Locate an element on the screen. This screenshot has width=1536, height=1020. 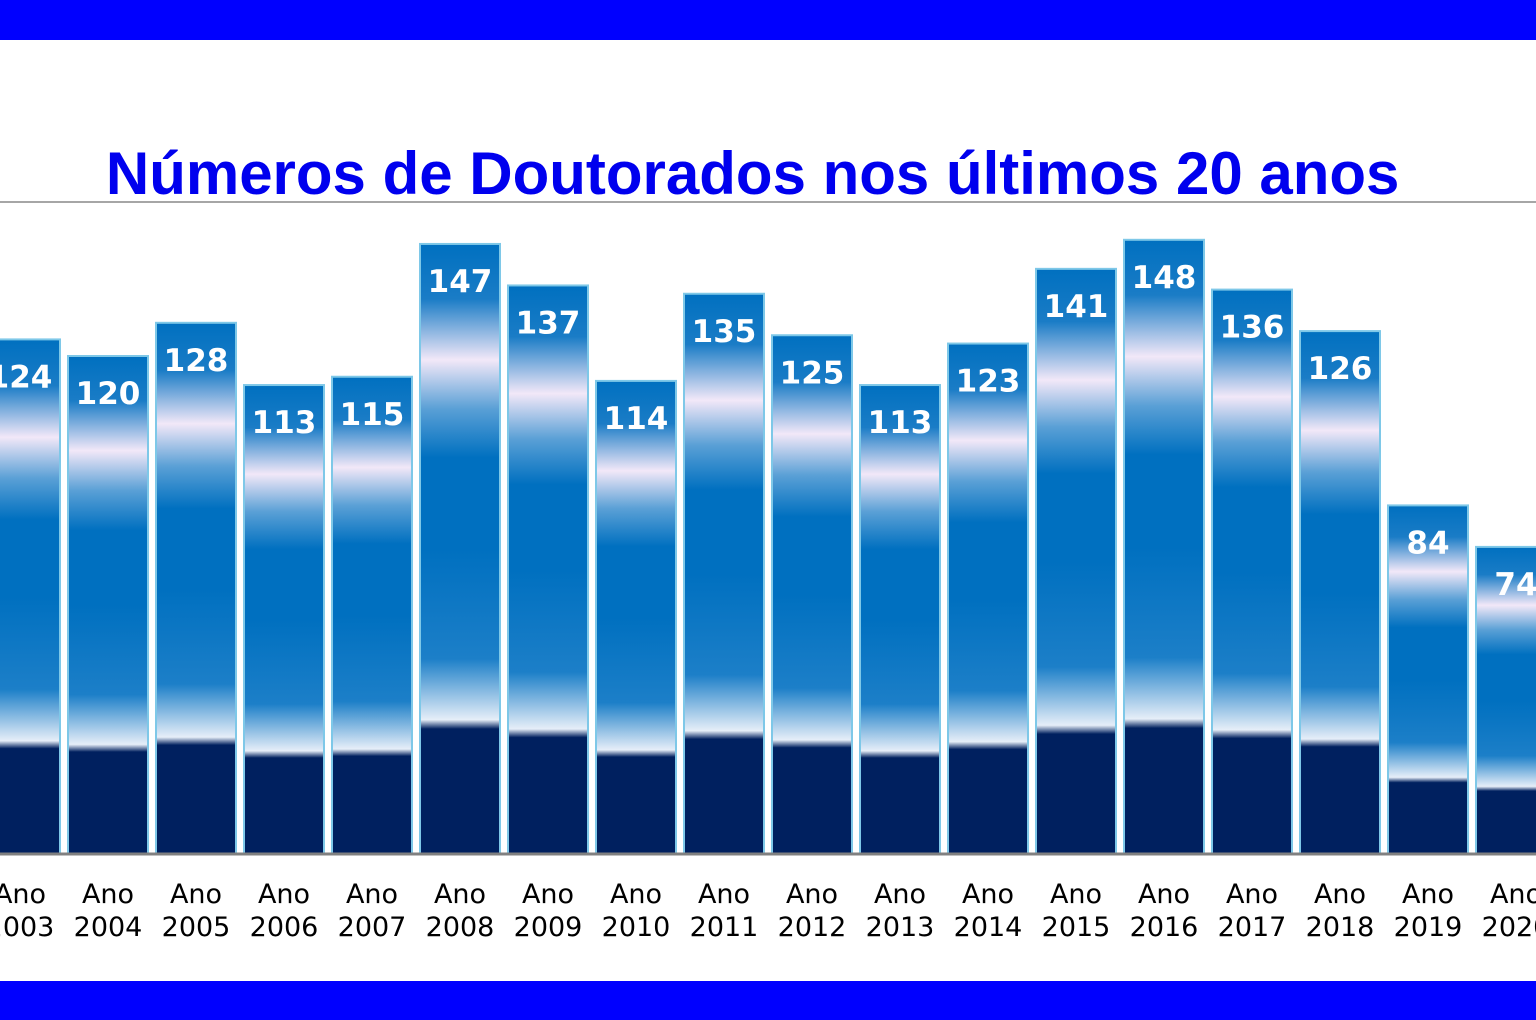
bar-value-label: 124 is located at coordinates (26, 377).